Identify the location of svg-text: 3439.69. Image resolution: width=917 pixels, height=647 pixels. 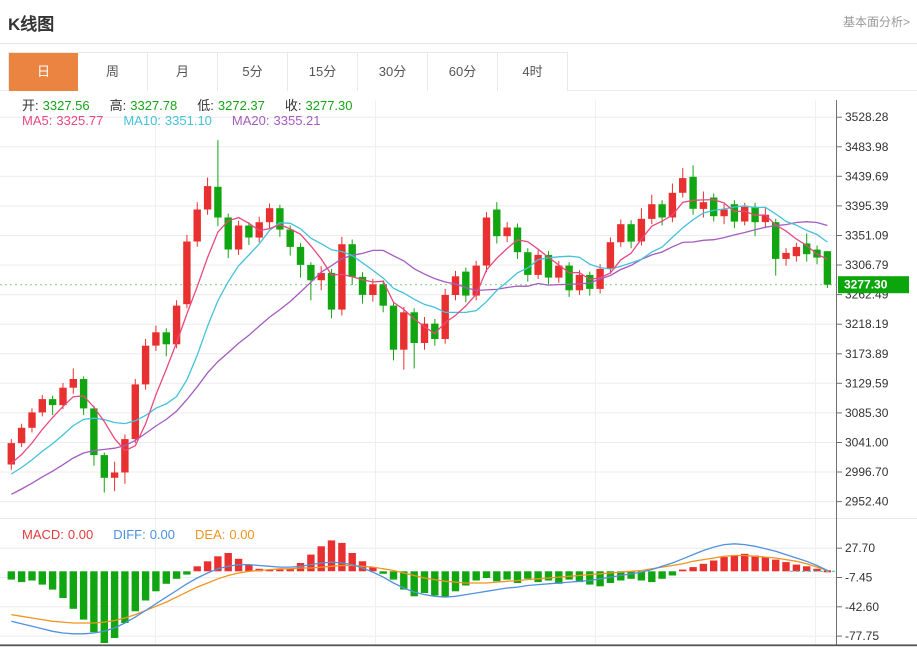
(867, 176).